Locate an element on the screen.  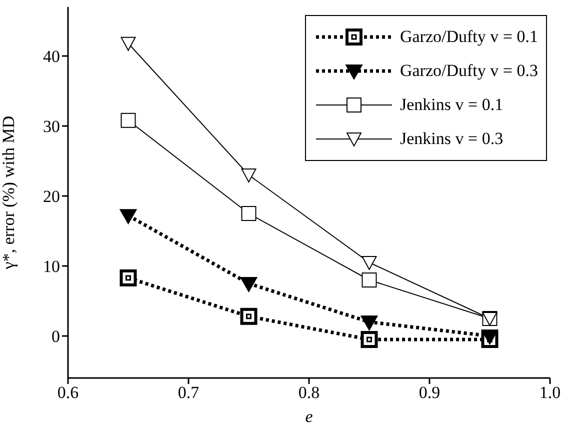
y-tick-label: 40 is located at coordinates (51, 56).